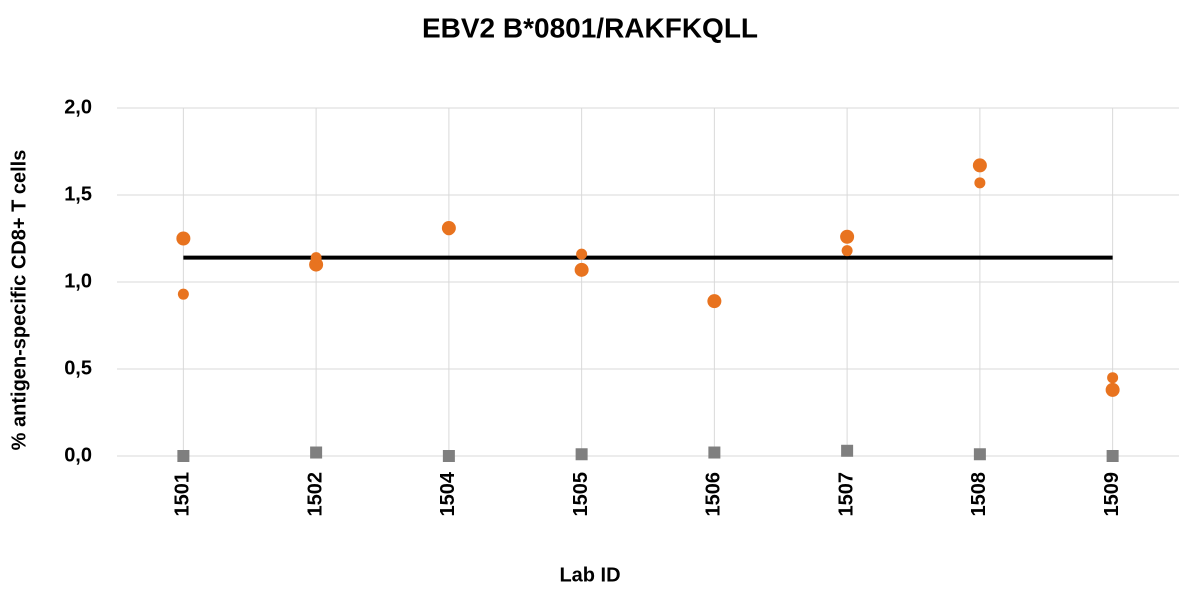  I want to click on chart-title: EBV2 B*0801/RAKFKQLL, so click(590, 27).